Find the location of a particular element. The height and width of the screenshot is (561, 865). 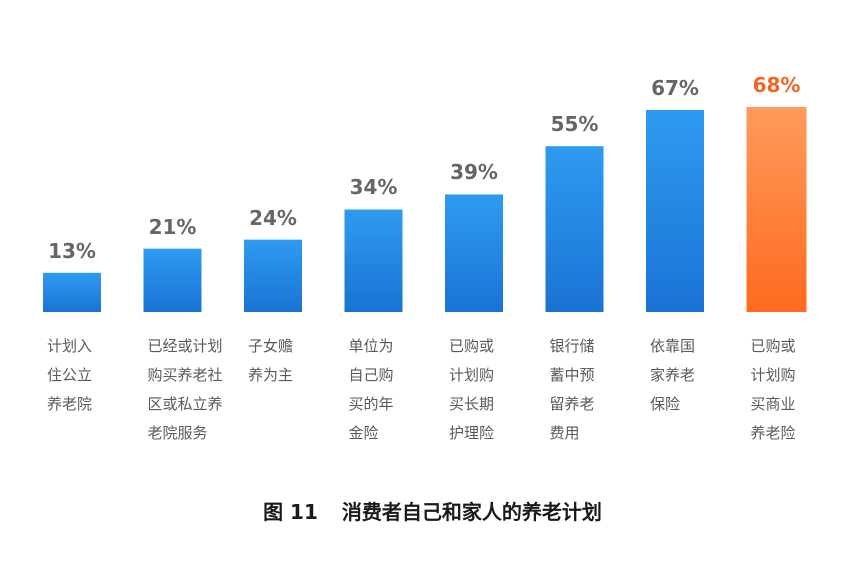

category-label-2: 已经或计划 购买养老社 区或私立养 老院服务 is located at coordinates (185, 389).